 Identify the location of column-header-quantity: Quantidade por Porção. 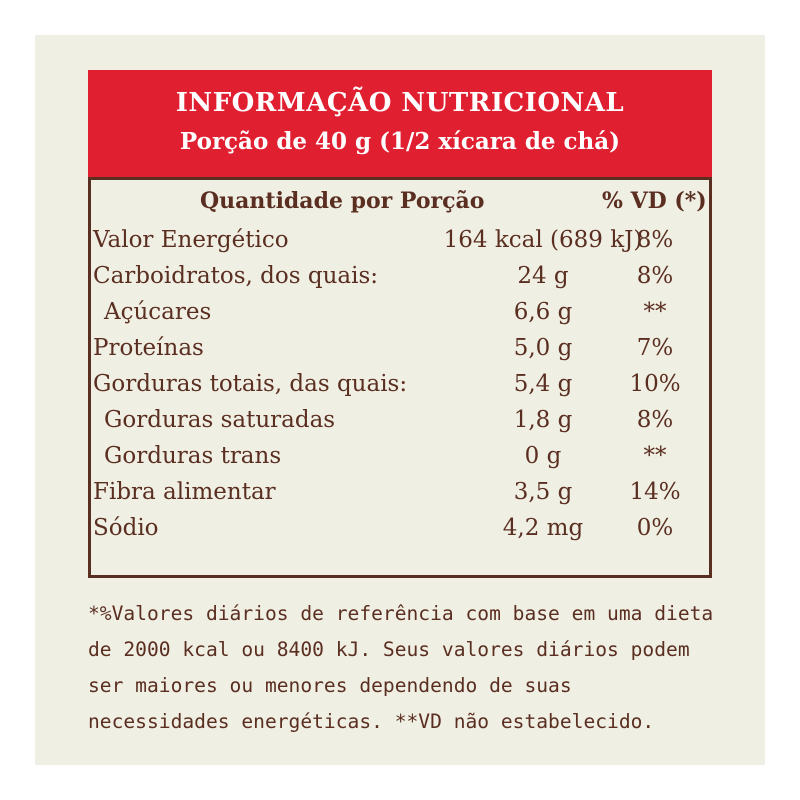
(342, 201).